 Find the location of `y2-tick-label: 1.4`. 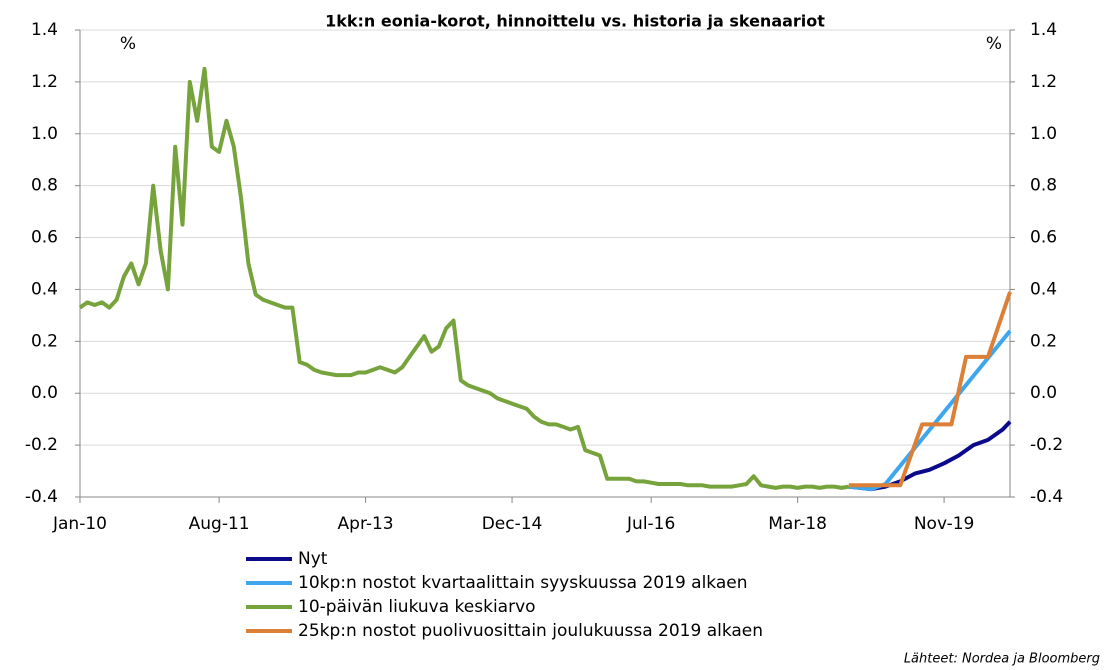

y2-tick-label: 1.4 is located at coordinates (1043, 30).